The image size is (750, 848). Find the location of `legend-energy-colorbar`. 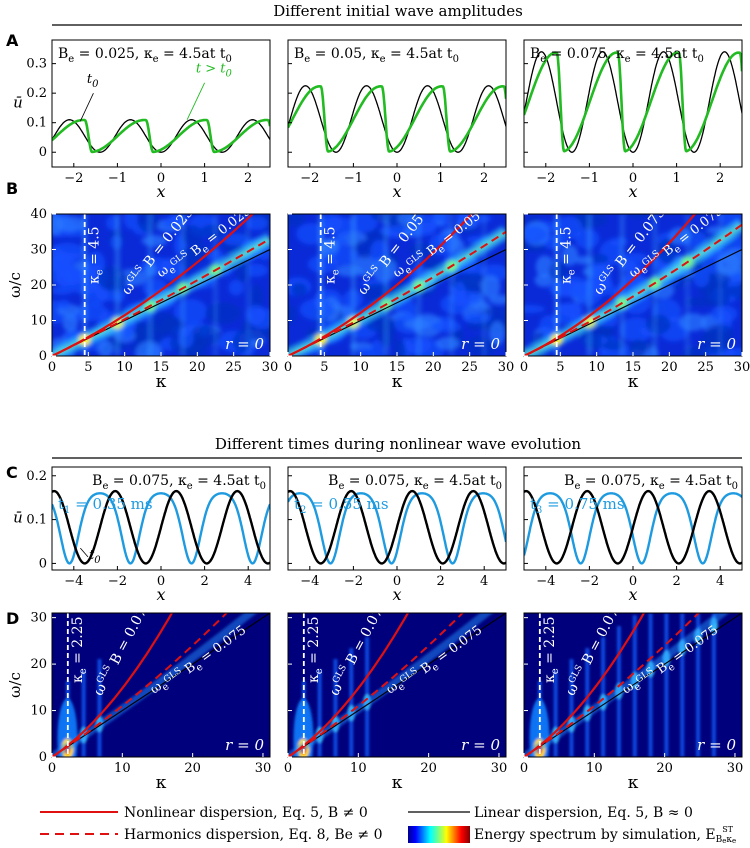

legend-energy-colorbar is located at coordinates (439, 834).